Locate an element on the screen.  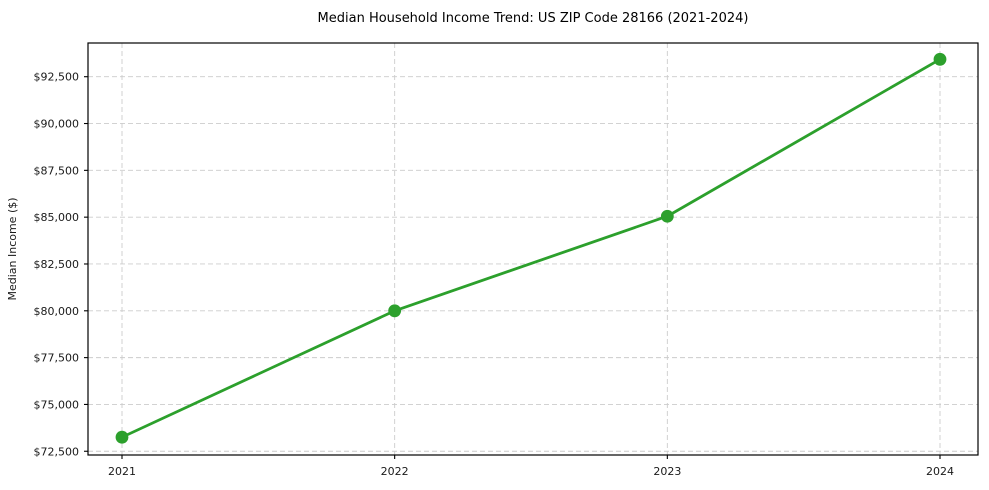
y-tick-label: $82,500 is located at coordinates (57, 264).